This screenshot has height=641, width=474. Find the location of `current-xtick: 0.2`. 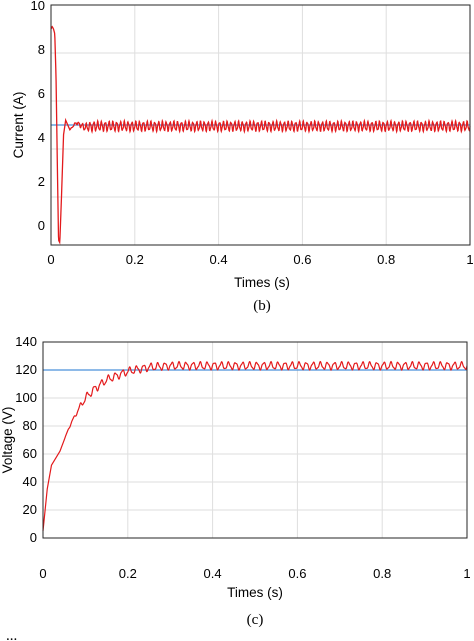

current-xtick: 0.2 is located at coordinates (135, 259).